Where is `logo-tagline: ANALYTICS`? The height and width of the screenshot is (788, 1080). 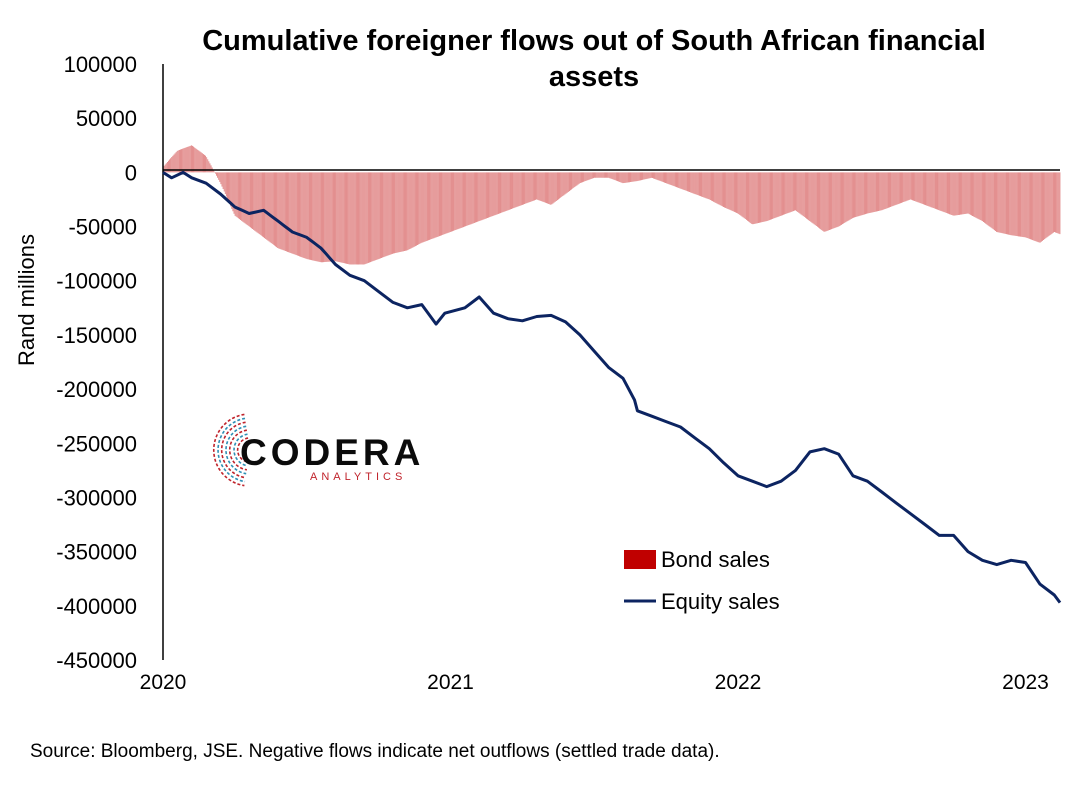 logo-tagline: ANALYTICS is located at coordinates (358, 477).